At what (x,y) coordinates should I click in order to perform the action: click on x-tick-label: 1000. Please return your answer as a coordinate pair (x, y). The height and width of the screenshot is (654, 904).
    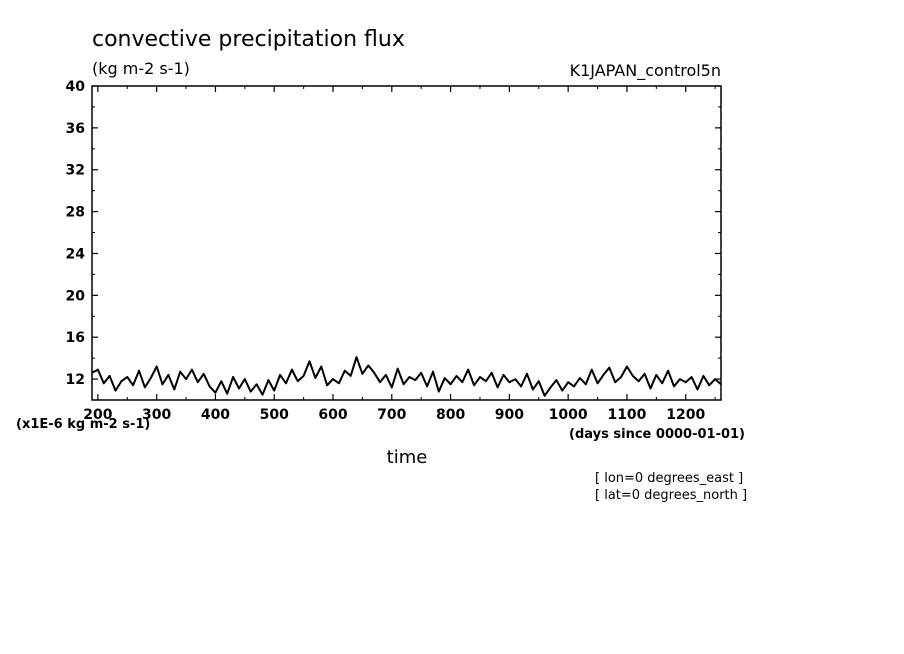
    Looking at the image, I should click on (568, 415).